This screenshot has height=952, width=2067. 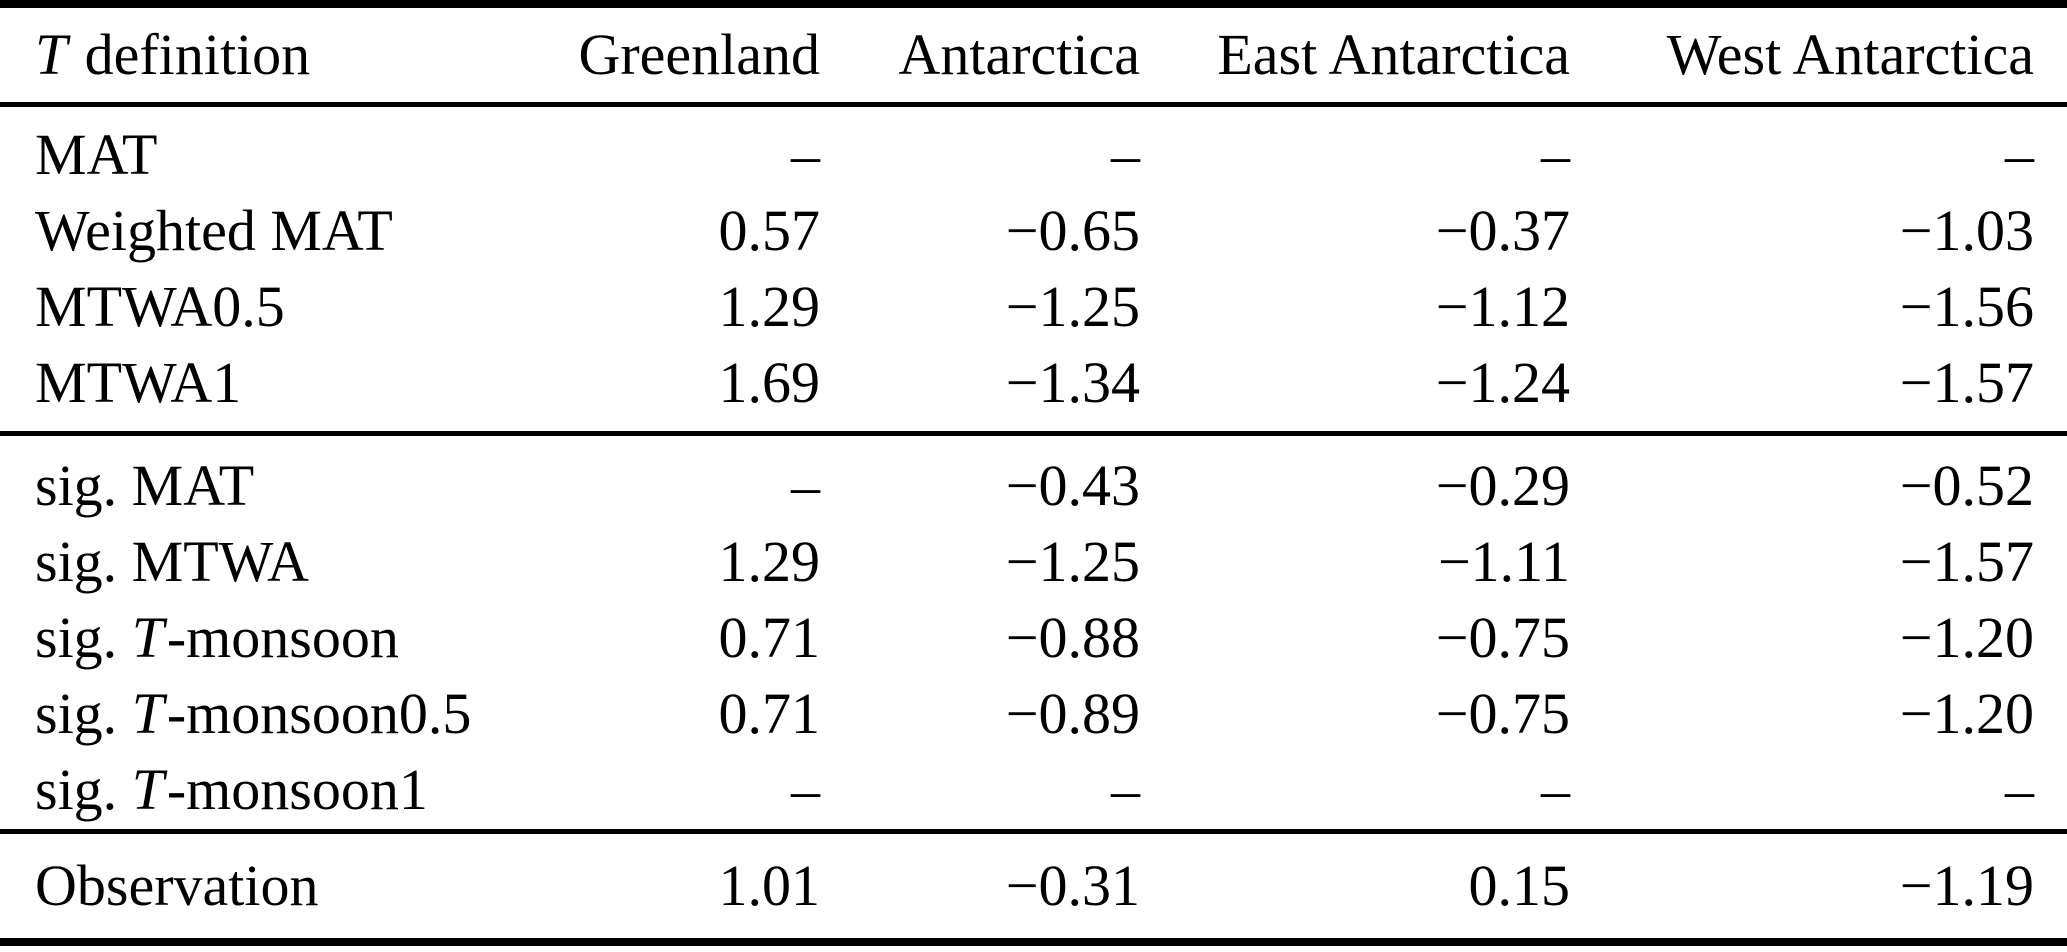 I want to click on header-text: definition, so click(x=190, y=55).